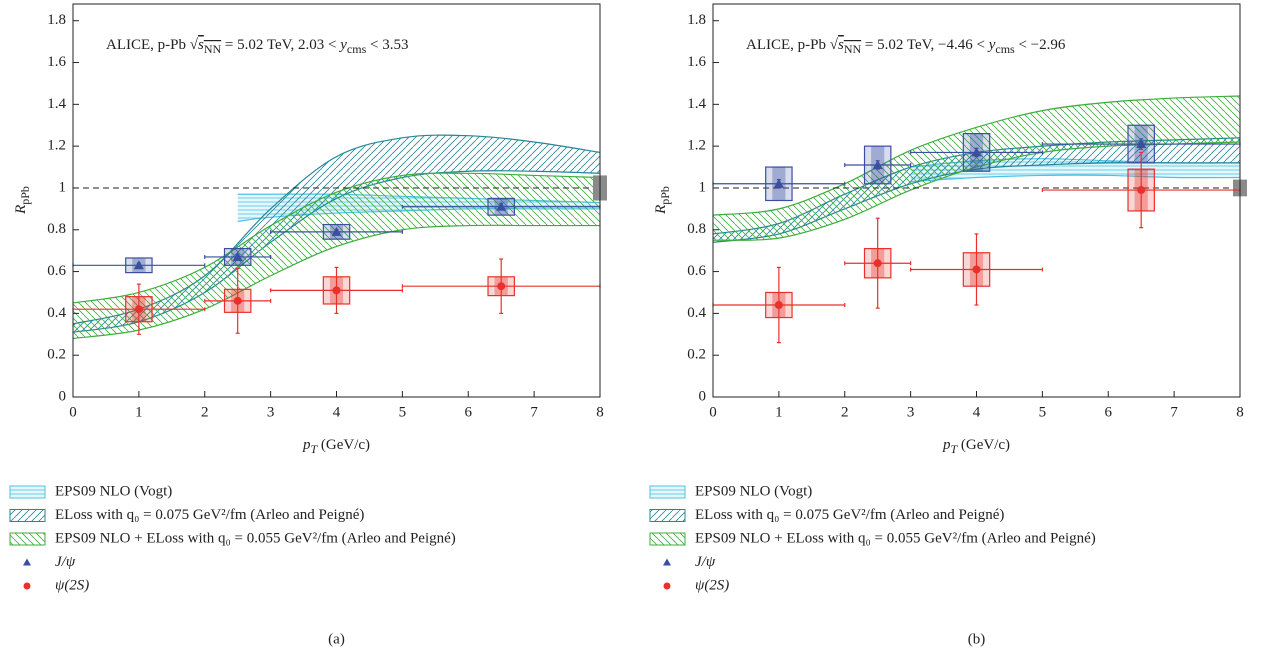 This screenshot has height=656, width=1273. I want to click on y-tick-label: 0.2, so click(56, 355).